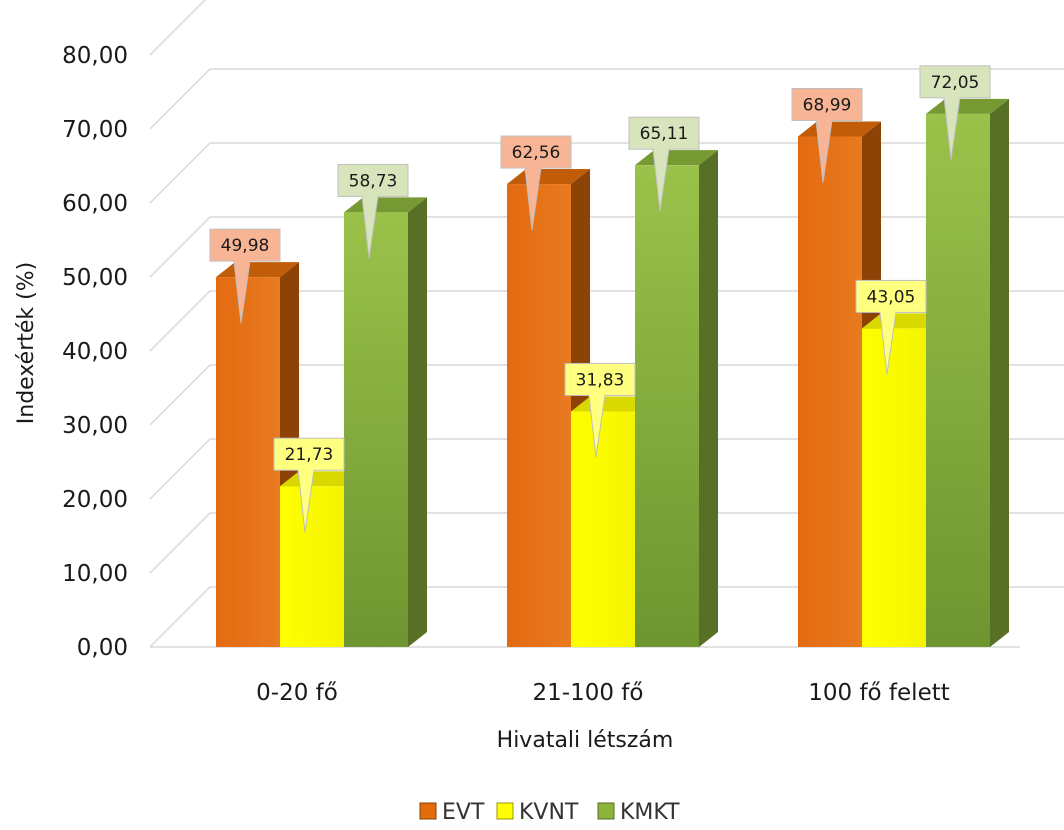  What do you see at coordinates (95, 500) in the screenshot?
I see `y-tick-label: 20,00` at bounding box center [95, 500].